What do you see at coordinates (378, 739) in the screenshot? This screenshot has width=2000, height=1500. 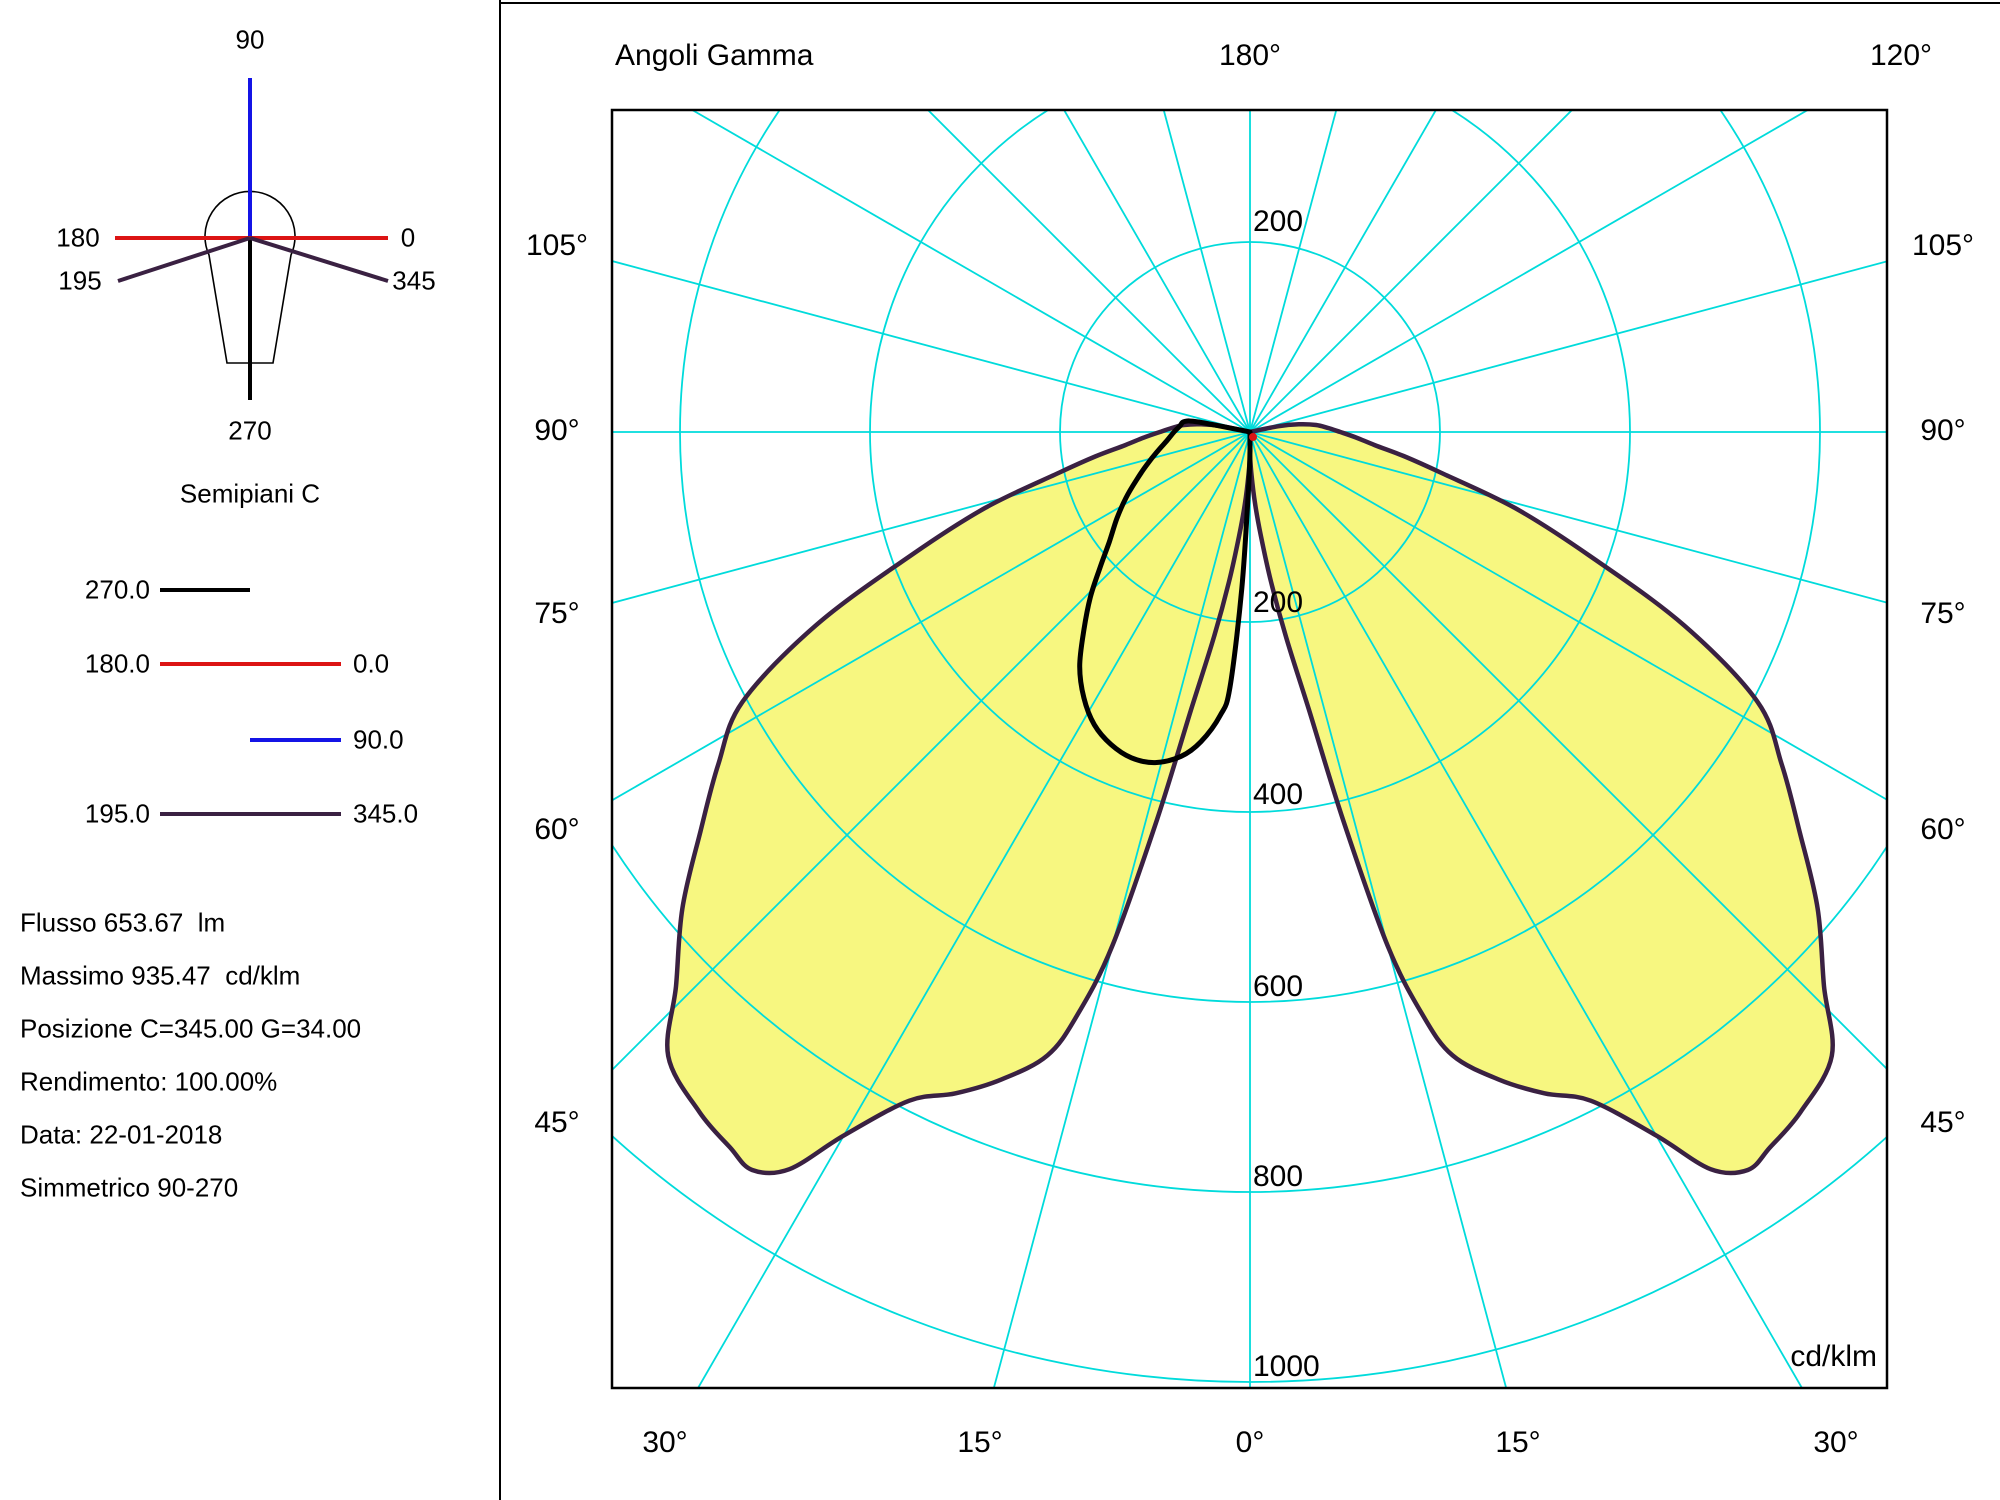 I see `legend-label-90: 90.0` at bounding box center [378, 739].